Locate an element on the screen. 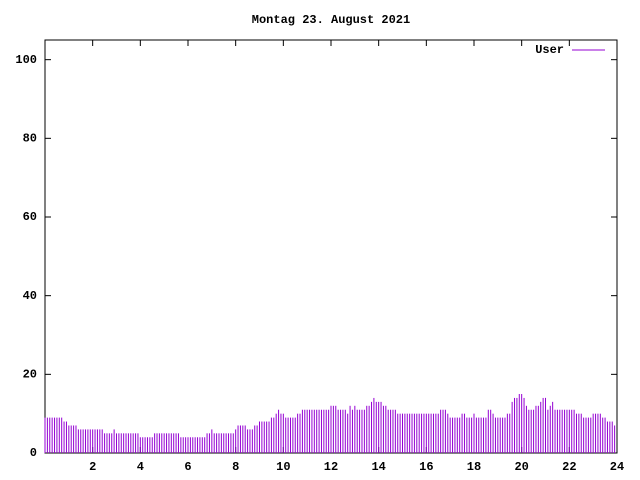  x-tick-label: 8 is located at coordinates (235, 467).